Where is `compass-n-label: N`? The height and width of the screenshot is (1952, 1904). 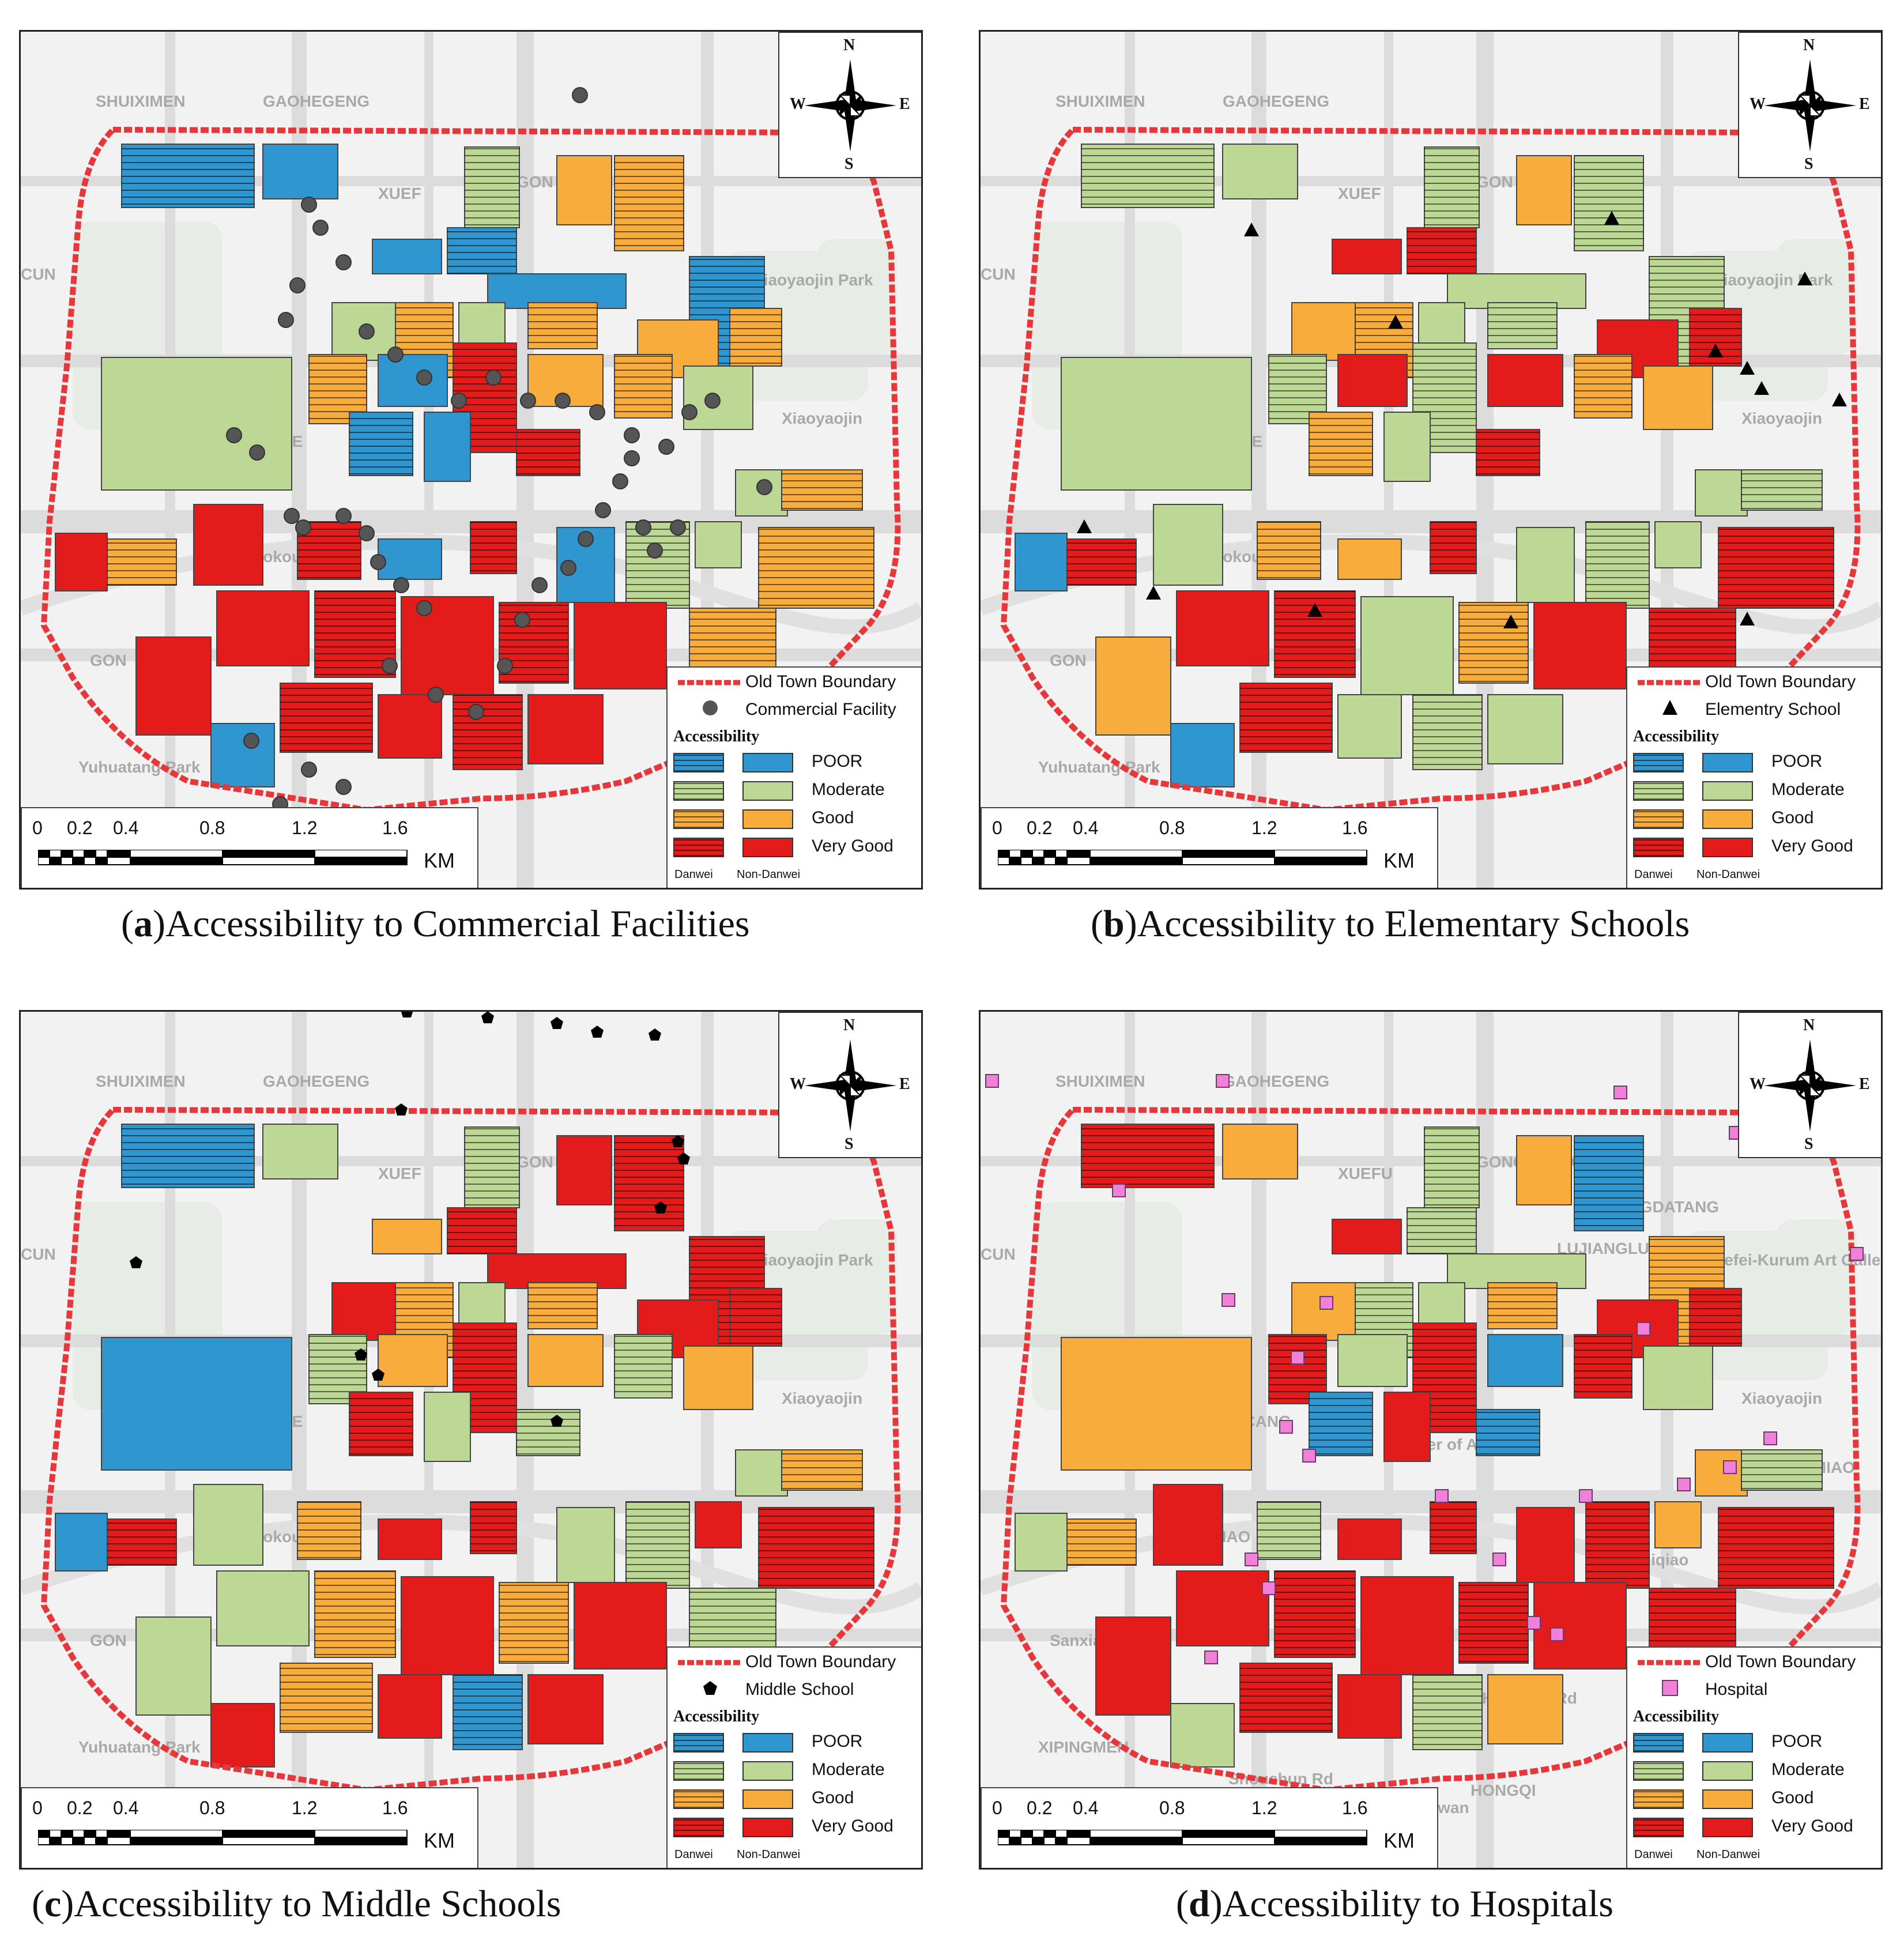
compass-n-label: N is located at coordinates (849, 1025).